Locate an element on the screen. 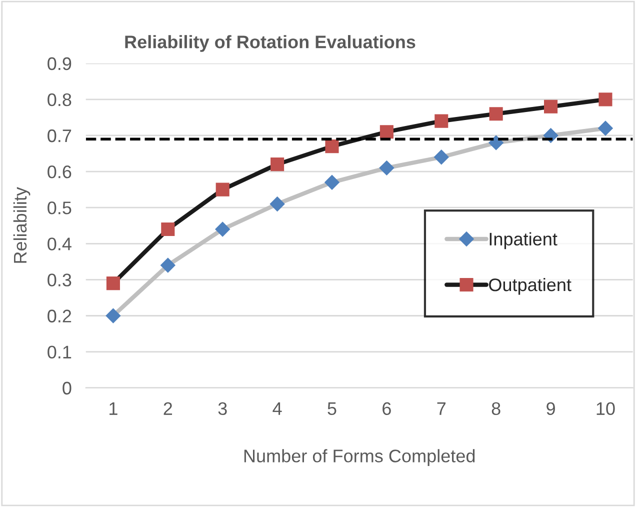 This screenshot has height=507, width=636. y-tick-label: 0.2 is located at coordinates (60, 316).